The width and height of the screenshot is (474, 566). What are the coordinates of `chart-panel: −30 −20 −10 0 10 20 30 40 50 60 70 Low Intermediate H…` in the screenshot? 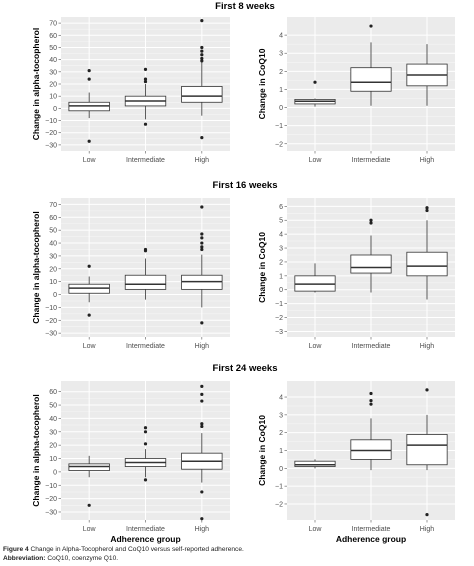 It's located at (130, 274).